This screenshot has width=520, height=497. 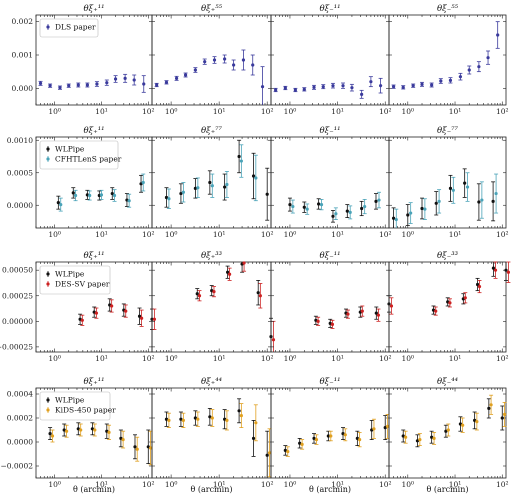 What do you see at coordinates (448, 131) in the screenshot?
I see `panel-title: θξ₋⁷⁷` at bounding box center [448, 131].